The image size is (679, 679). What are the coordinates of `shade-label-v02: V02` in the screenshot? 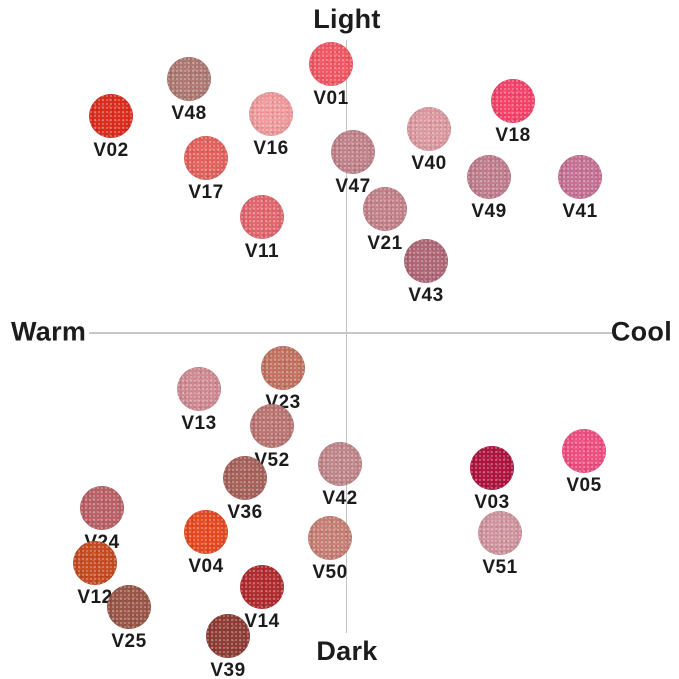 It's located at (111, 150).